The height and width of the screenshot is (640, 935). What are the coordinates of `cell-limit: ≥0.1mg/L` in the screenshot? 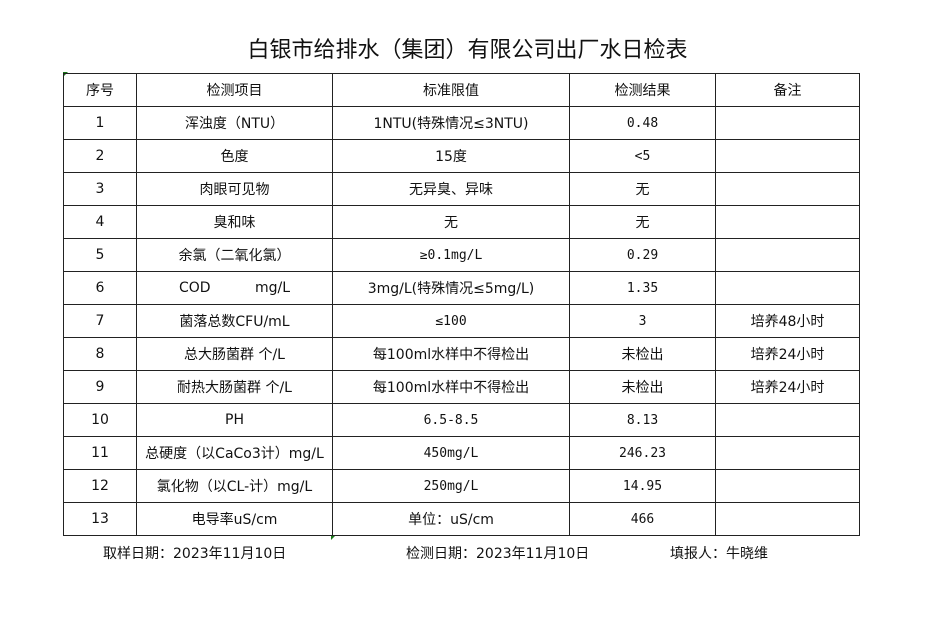 It's located at (451, 255).